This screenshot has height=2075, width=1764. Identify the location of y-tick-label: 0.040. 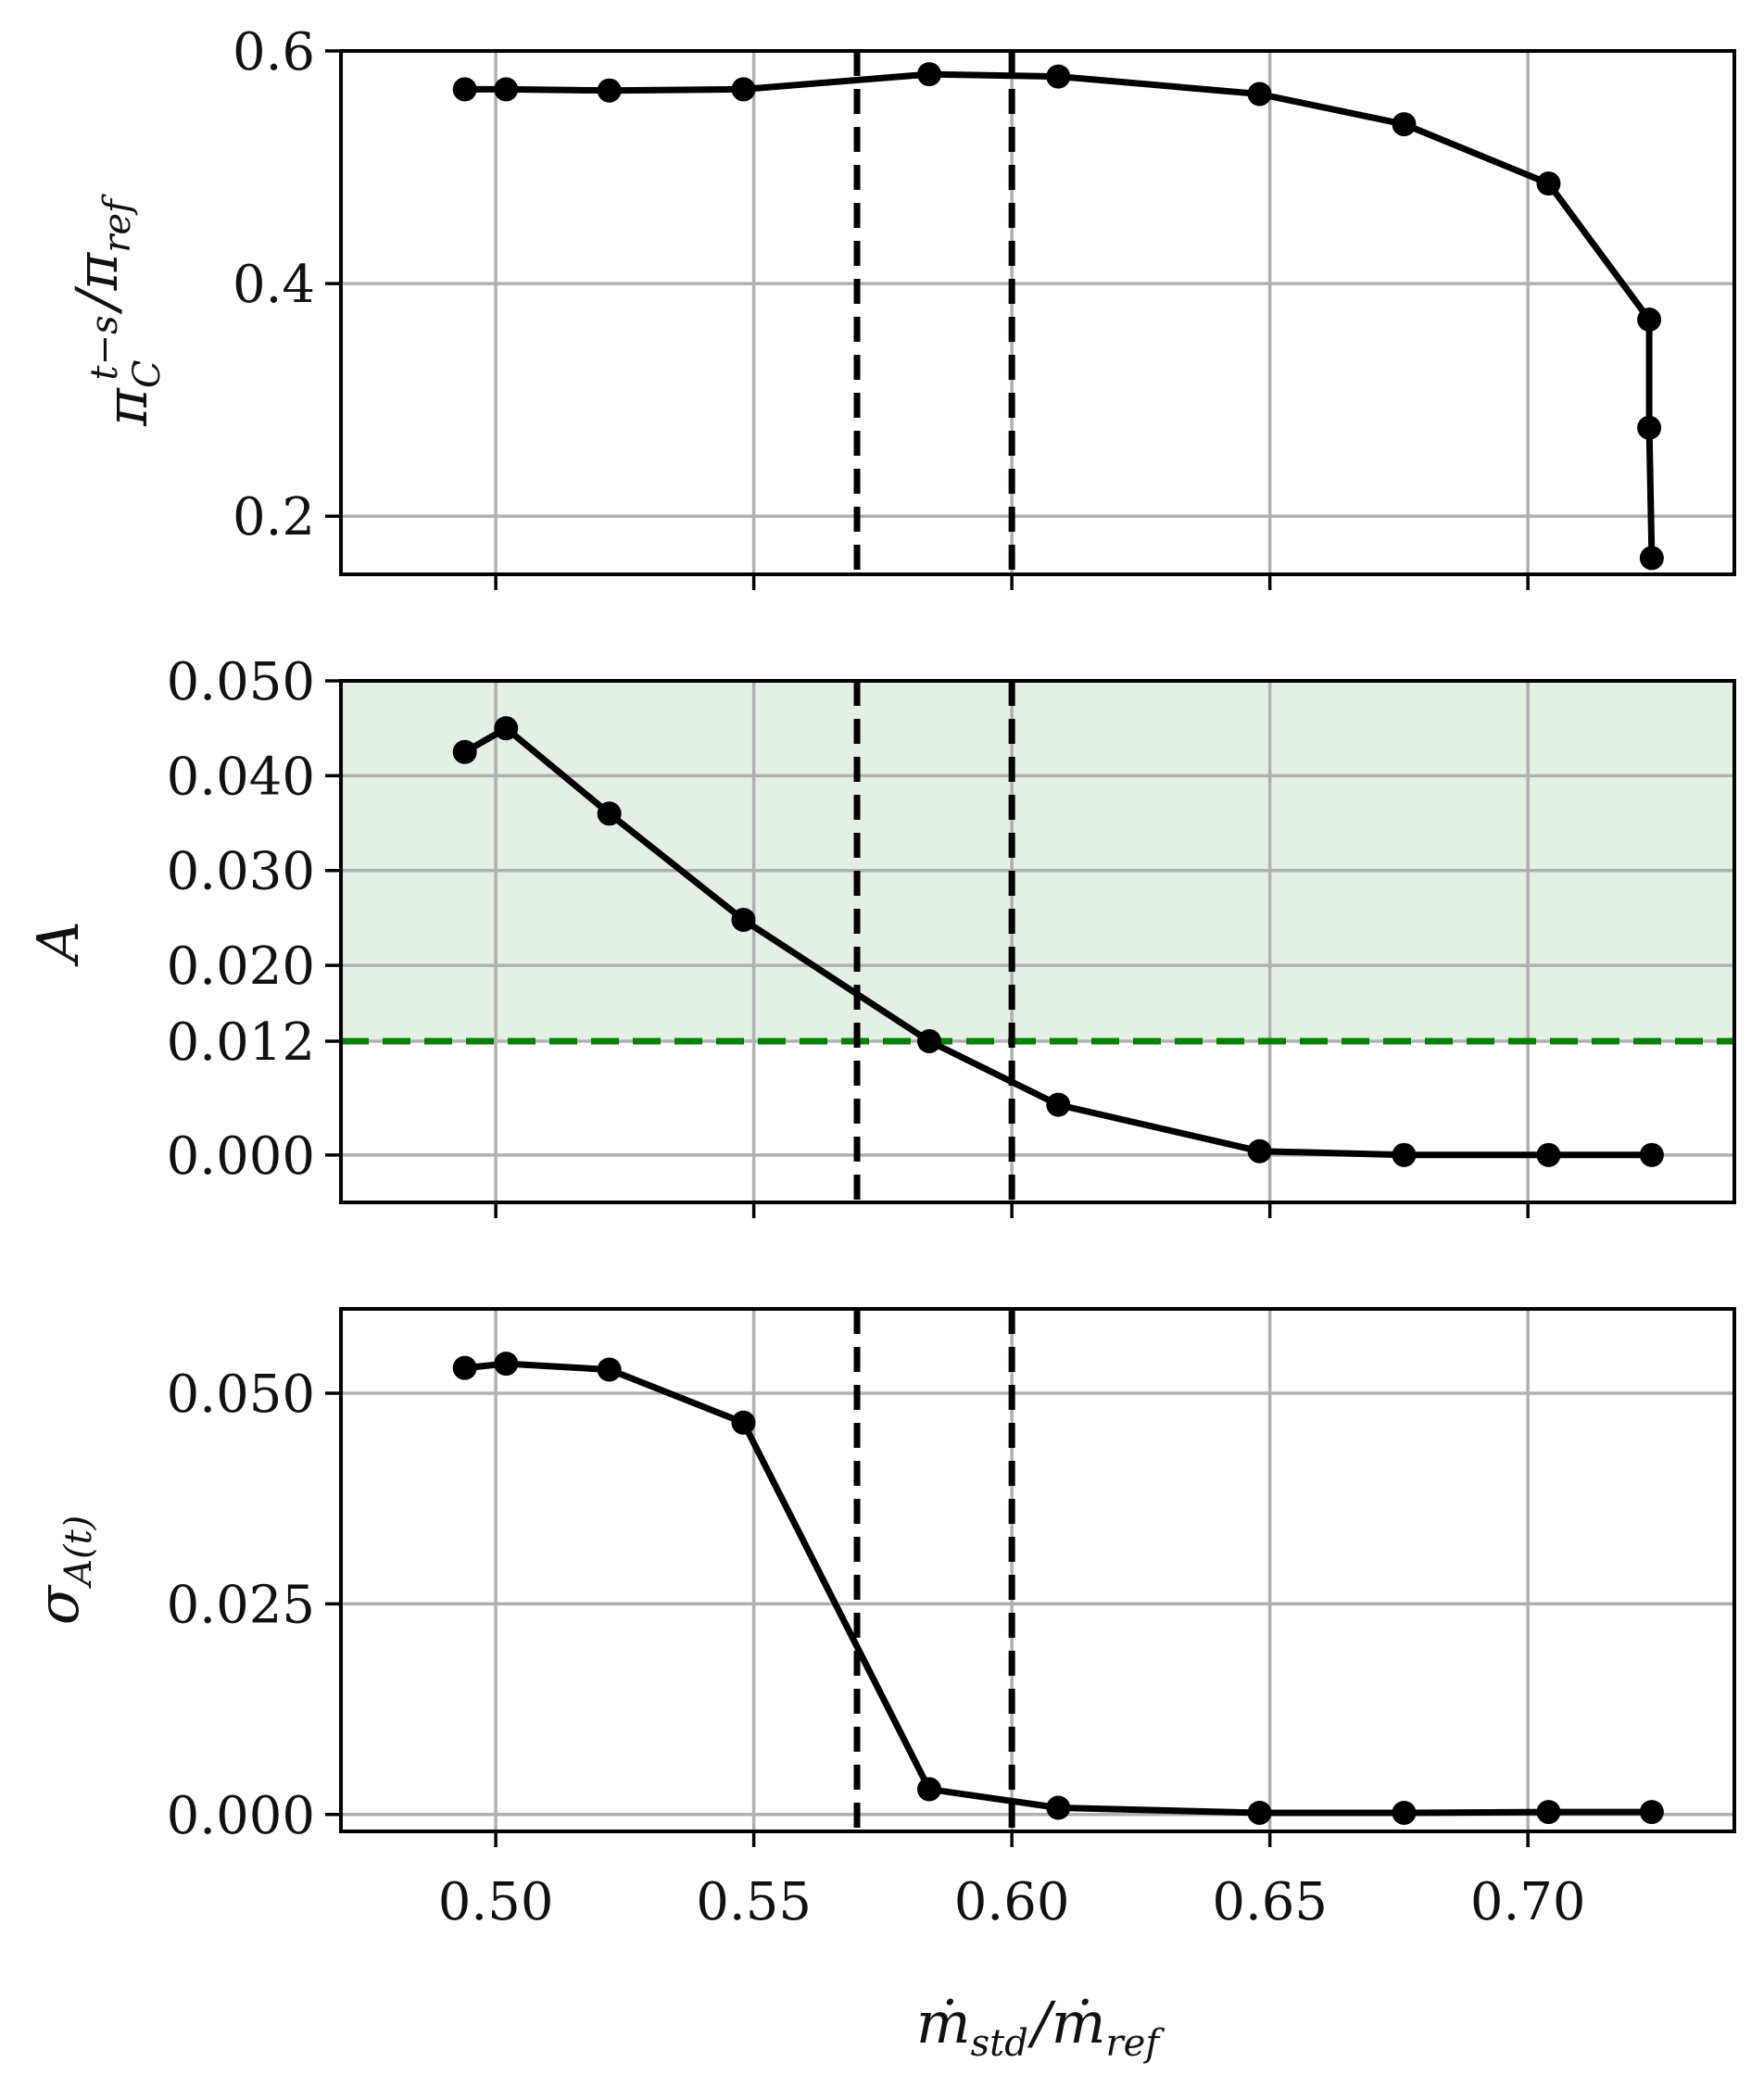
(241, 777).